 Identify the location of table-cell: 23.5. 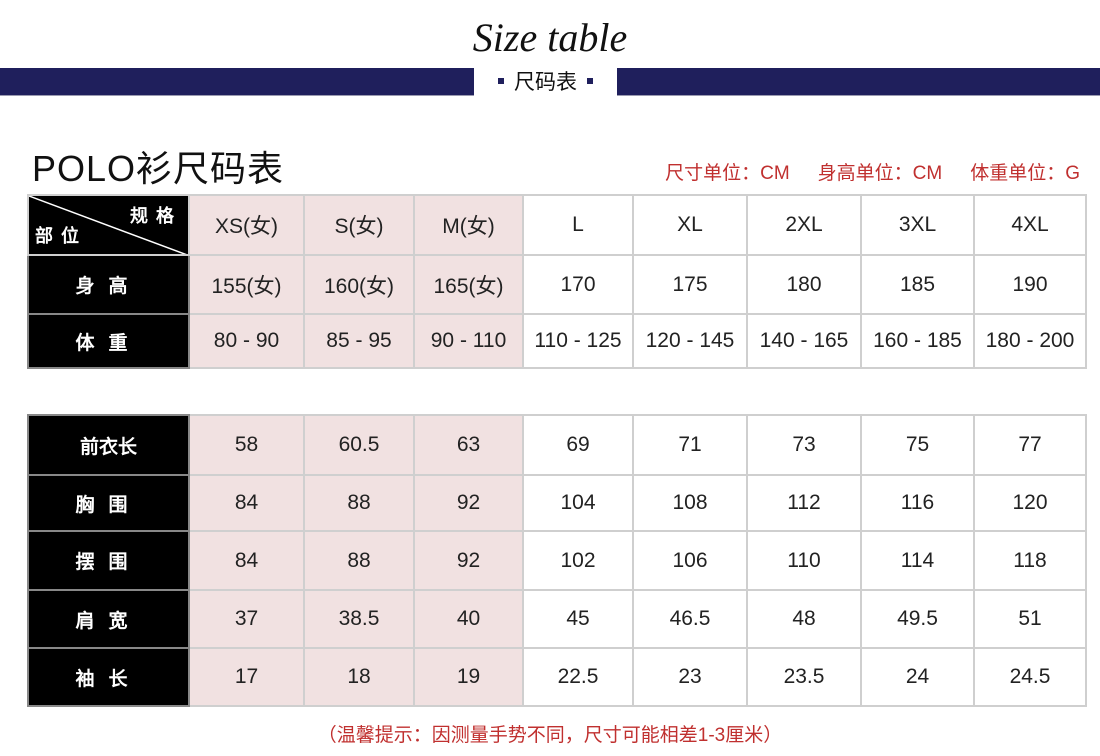
(804, 677).